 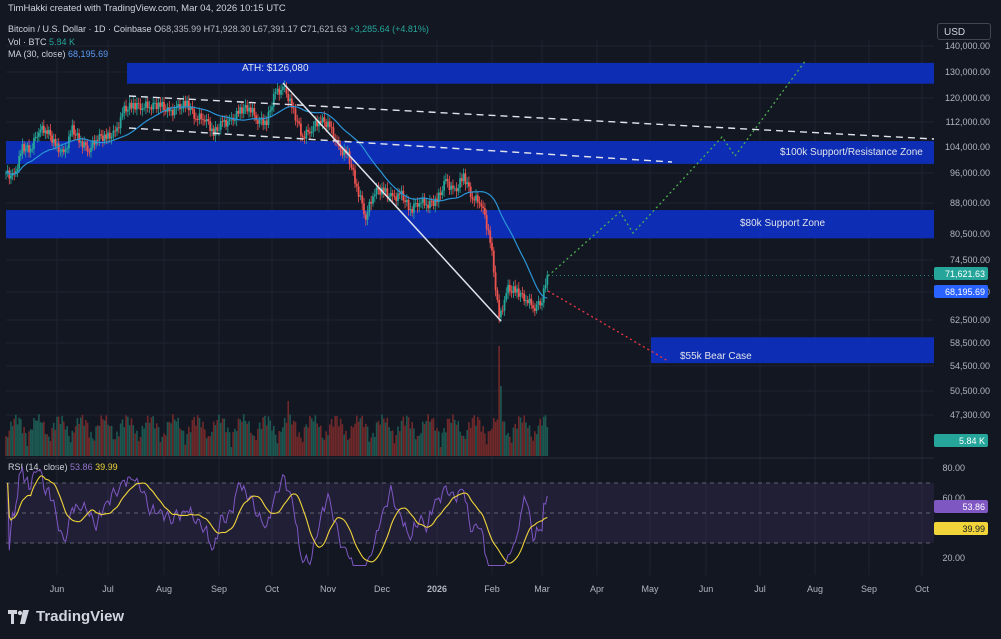 I want to click on price-tick-label: 140,000.00, so click(x=967, y=46).